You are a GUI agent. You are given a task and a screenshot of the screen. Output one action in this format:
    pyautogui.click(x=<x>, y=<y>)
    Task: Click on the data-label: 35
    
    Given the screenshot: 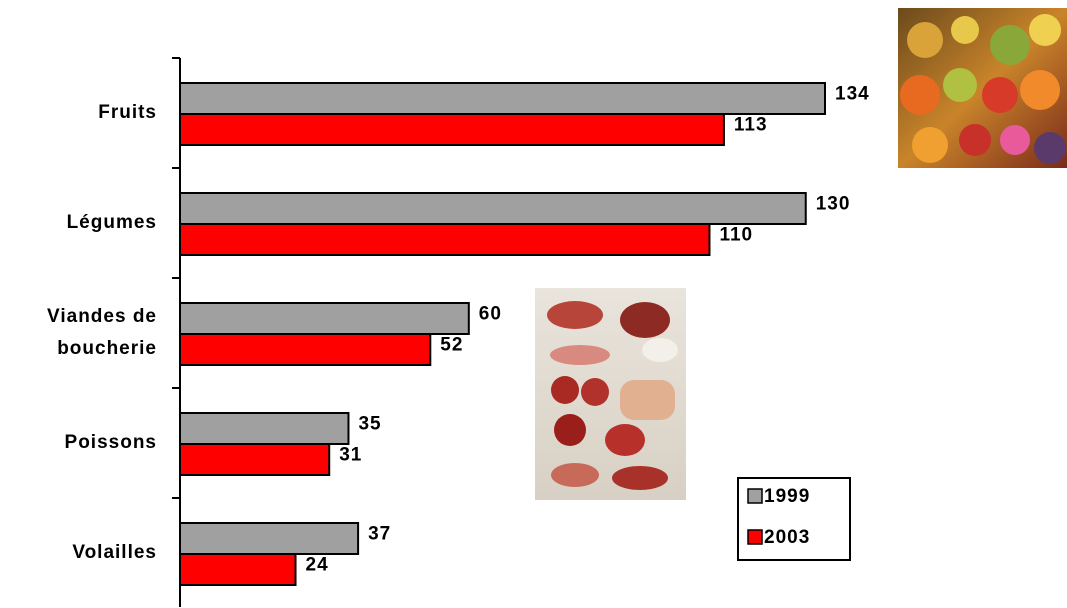 What is the action you would take?
    pyautogui.click(x=369, y=424)
    